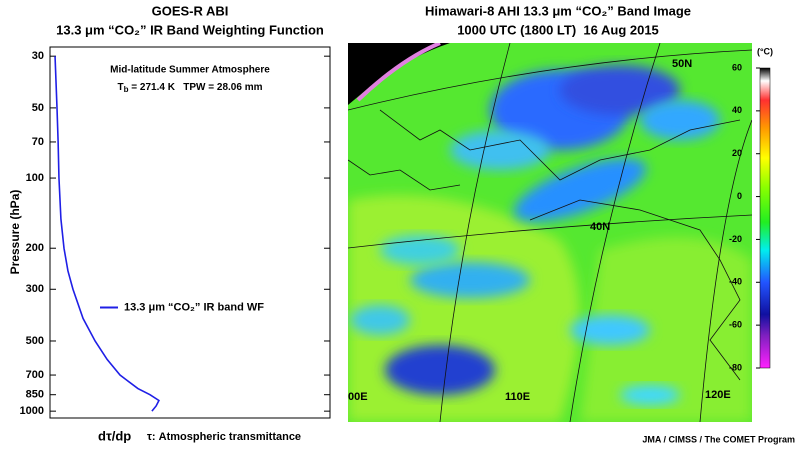  I want to click on y-tick-label: 100, so click(35, 178).